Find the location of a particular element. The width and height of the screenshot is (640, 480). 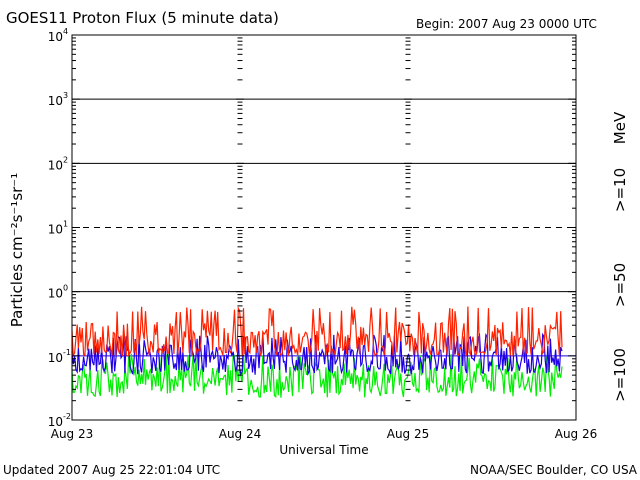

y-tick-label: 10 2 is located at coordinates (58, 163).